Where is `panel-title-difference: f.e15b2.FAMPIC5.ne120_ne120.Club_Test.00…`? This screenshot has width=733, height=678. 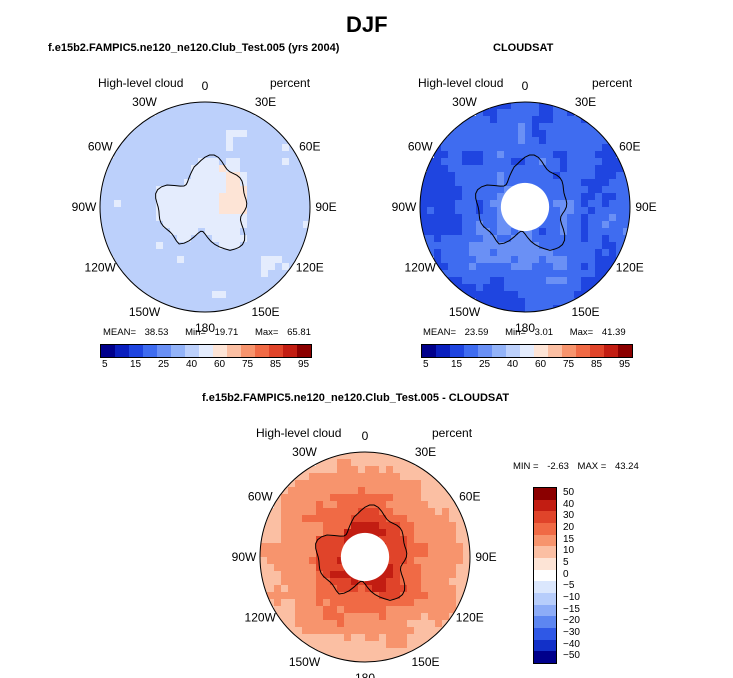
panel-title-difference: f.e15b2.FAMPIC5.ne120_ne120.Club_Test.00… is located at coordinates (356, 398).